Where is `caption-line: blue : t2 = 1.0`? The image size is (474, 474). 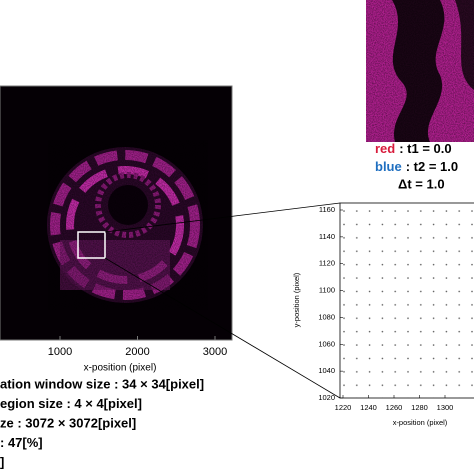
caption-line: blue : t2 = 1.0 is located at coordinates (416, 166).